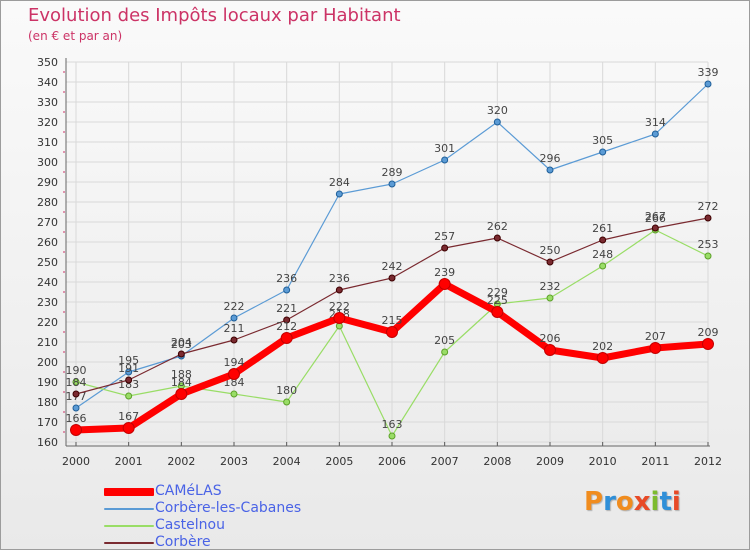 This screenshot has width=750, height=551. Describe the element at coordinates (47, 442) in the screenshot. I see `y-tick-label: 160` at that location.